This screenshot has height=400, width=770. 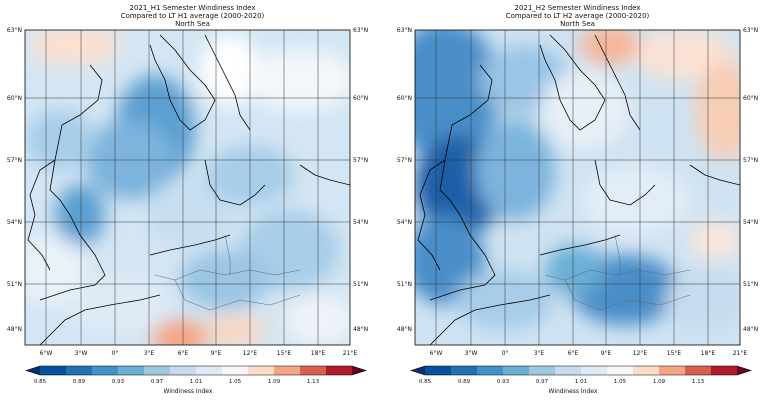 What do you see at coordinates (577, 24) in the screenshot?
I see `map-region-h2: North Sea` at bounding box center [577, 24].